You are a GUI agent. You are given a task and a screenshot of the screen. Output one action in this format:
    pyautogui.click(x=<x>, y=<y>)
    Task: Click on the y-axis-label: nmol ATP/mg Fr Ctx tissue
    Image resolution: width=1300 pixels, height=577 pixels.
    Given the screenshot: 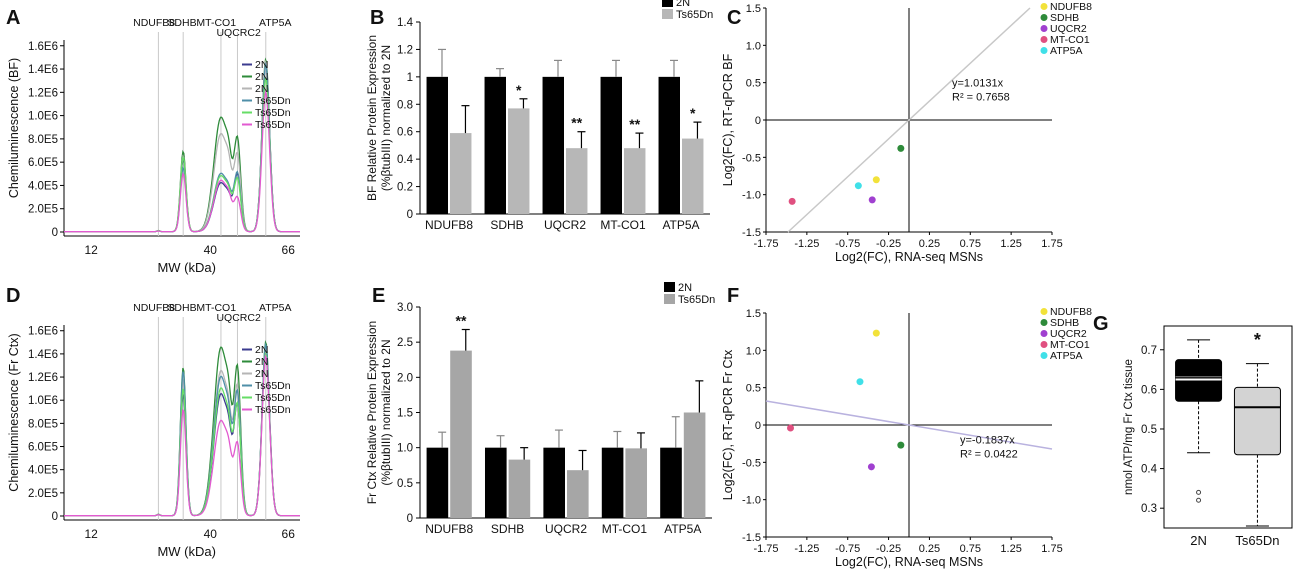 What is the action you would take?
    pyautogui.click(x=1129, y=427)
    